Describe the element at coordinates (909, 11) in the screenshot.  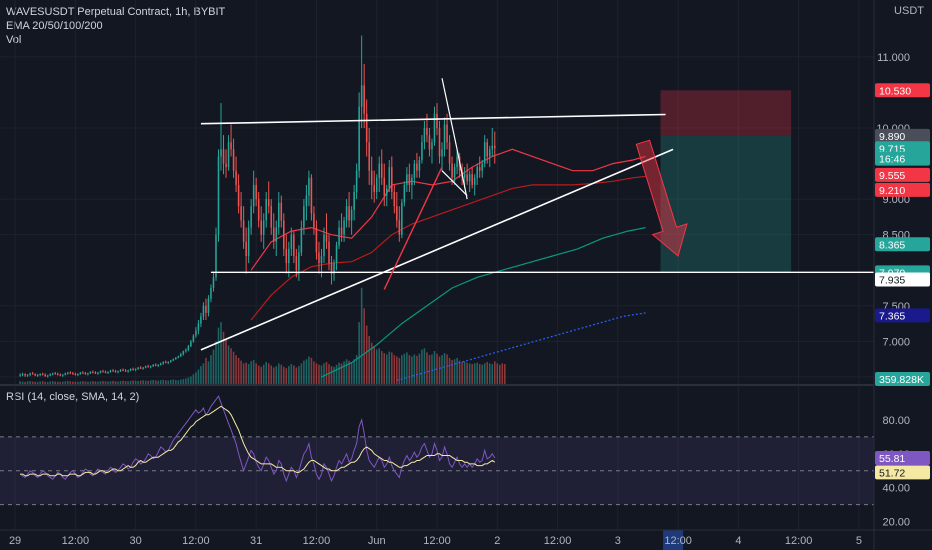
I see `currency-label: USDT` at that location.